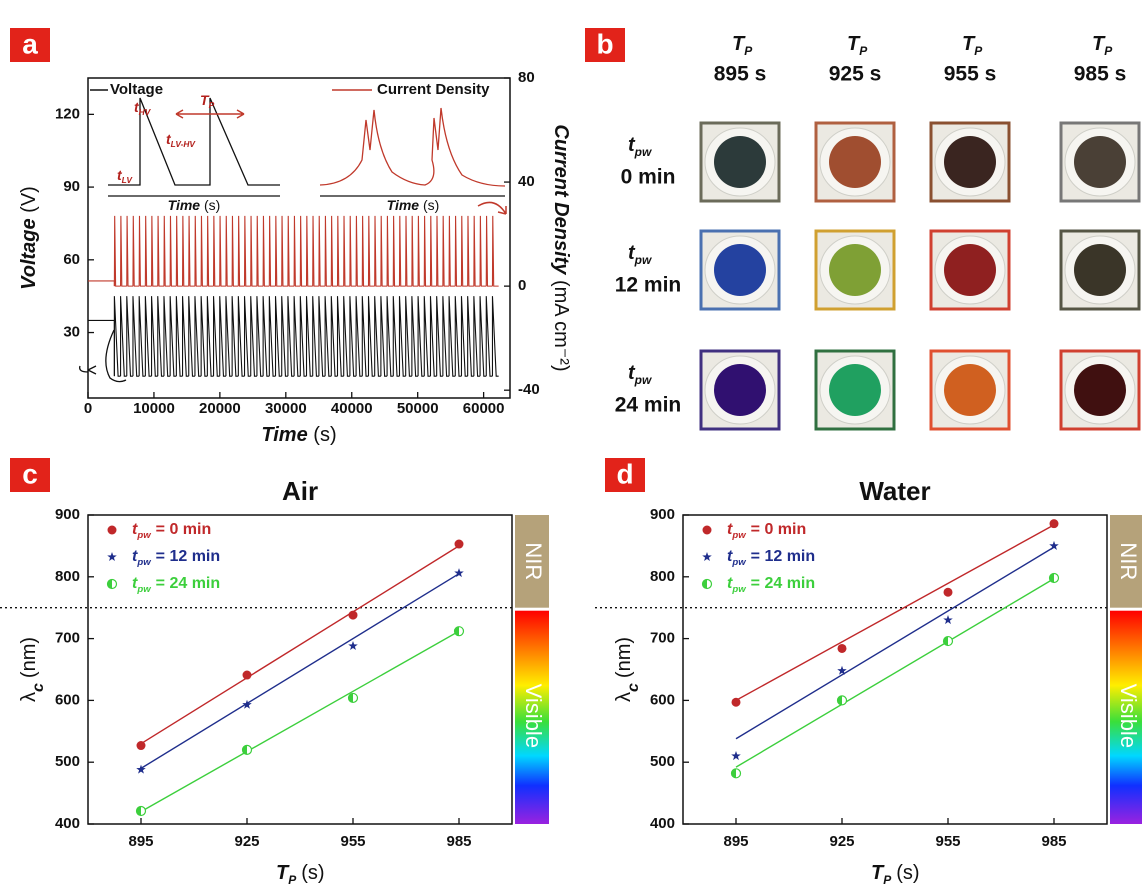 This screenshot has height=888, width=1142. Describe the element at coordinates (431, 205) in the screenshot. I see `inset-axis-unit: (s)` at that location.